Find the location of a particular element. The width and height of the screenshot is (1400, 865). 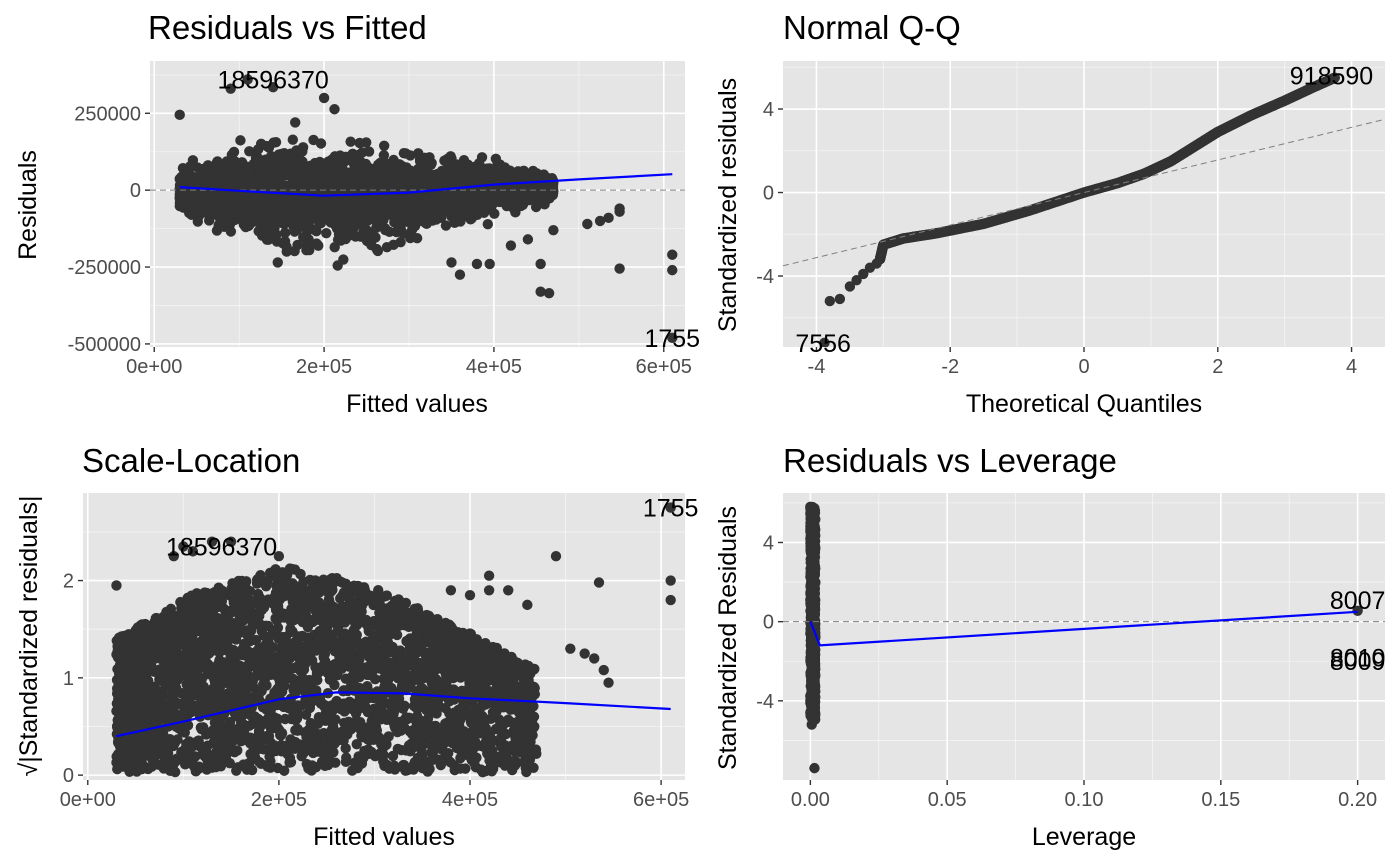

plot-content is located at coordinates (393, 640).